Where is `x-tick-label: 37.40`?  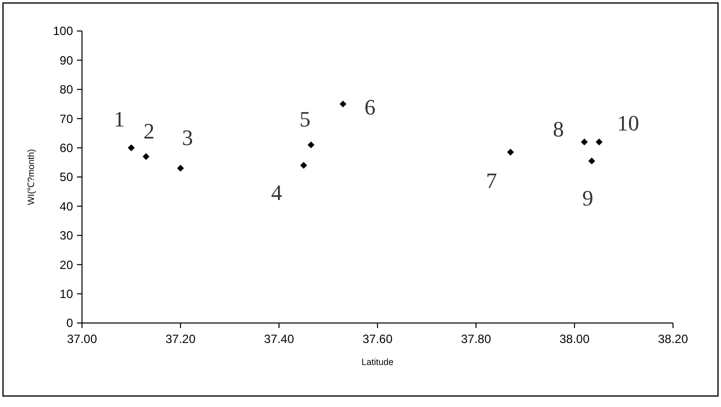 x-tick-label: 37.40 is located at coordinates (279, 339).